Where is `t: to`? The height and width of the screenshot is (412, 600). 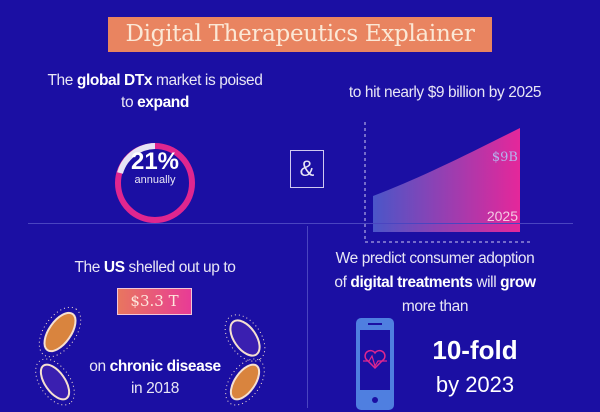
t: to is located at coordinates (129, 102).